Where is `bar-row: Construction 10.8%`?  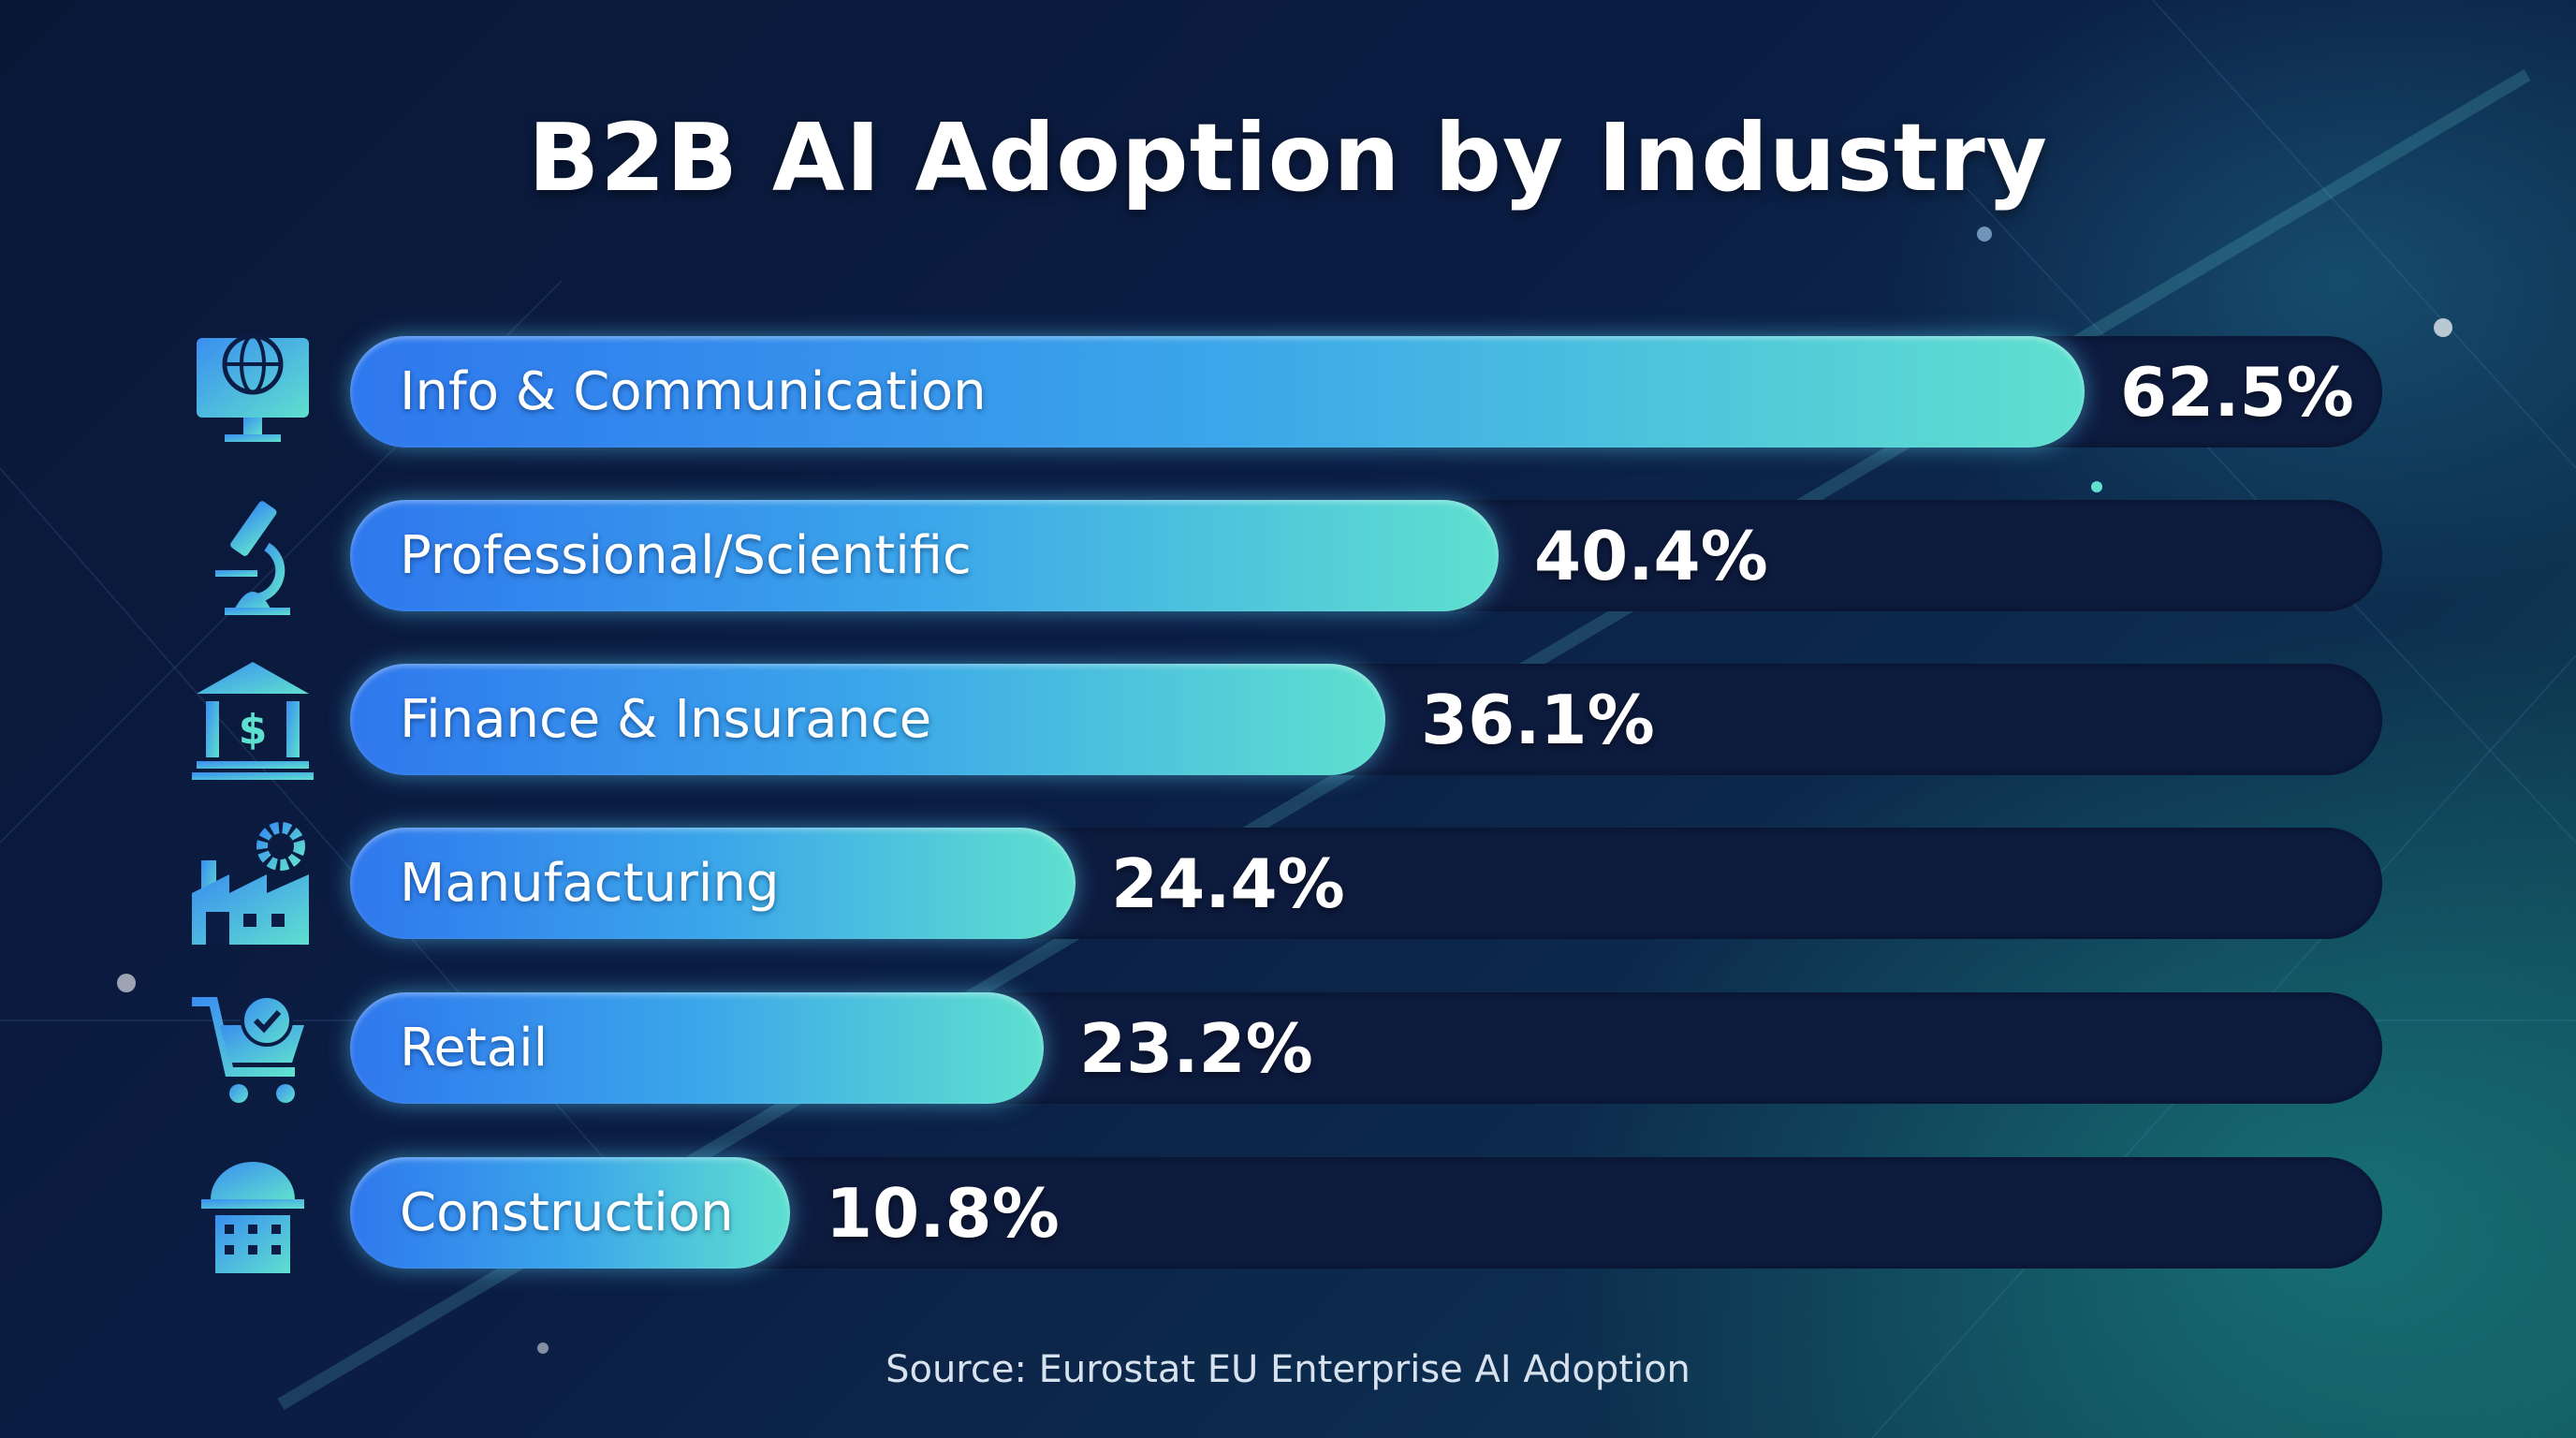
bar-row: Construction 10.8% is located at coordinates (1288, 1215).